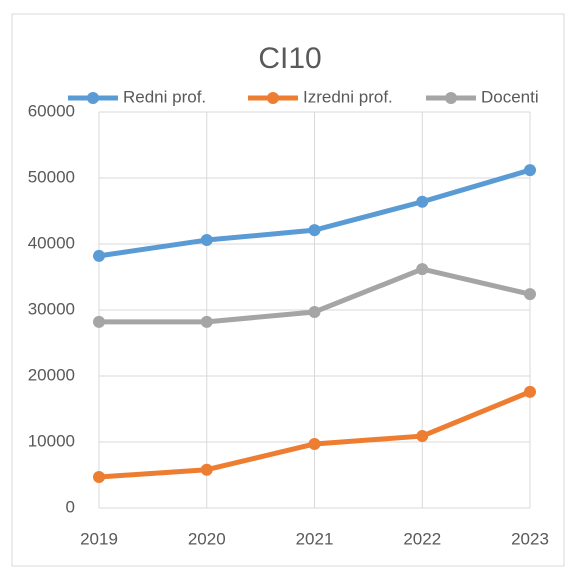 Image resolution: width=572 pixels, height=570 pixels. What do you see at coordinates (51, 374) in the screenshot?
I see `y-tick-label: 20000` at bounding box center [51, 374].